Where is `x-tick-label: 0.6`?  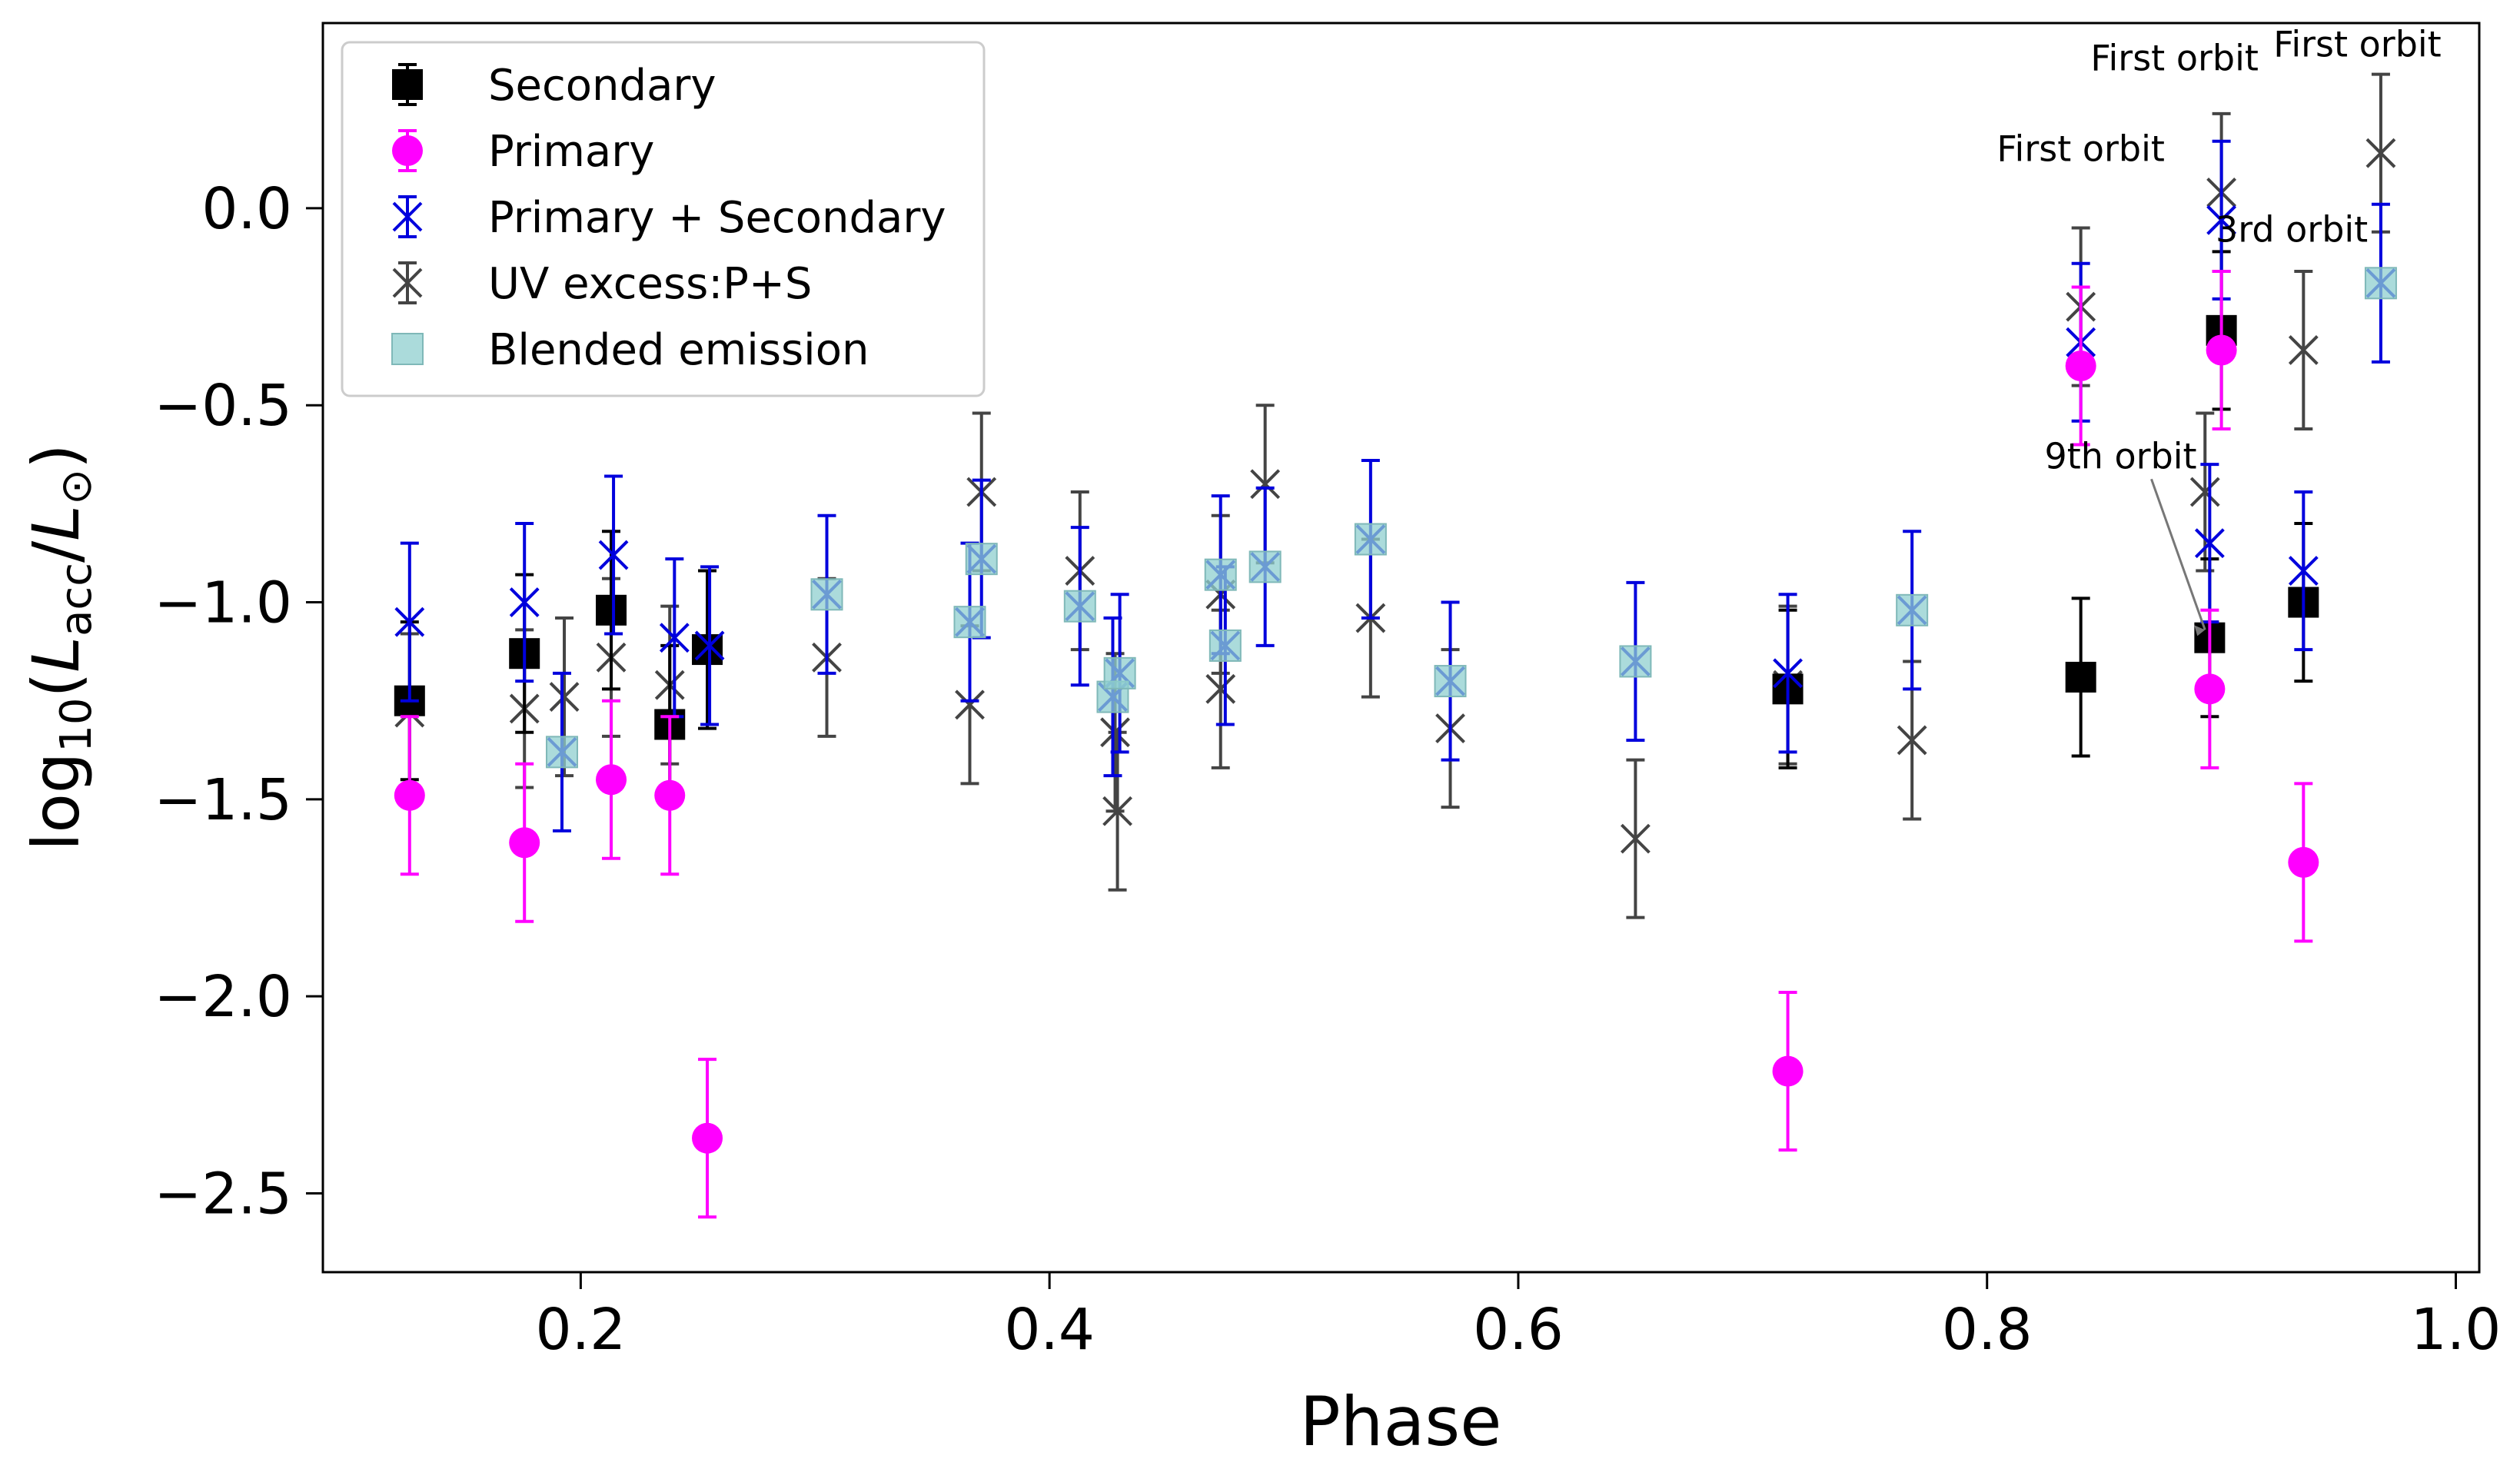 x-tick-label: 0.6 is located at coordinates (1519, 1330).